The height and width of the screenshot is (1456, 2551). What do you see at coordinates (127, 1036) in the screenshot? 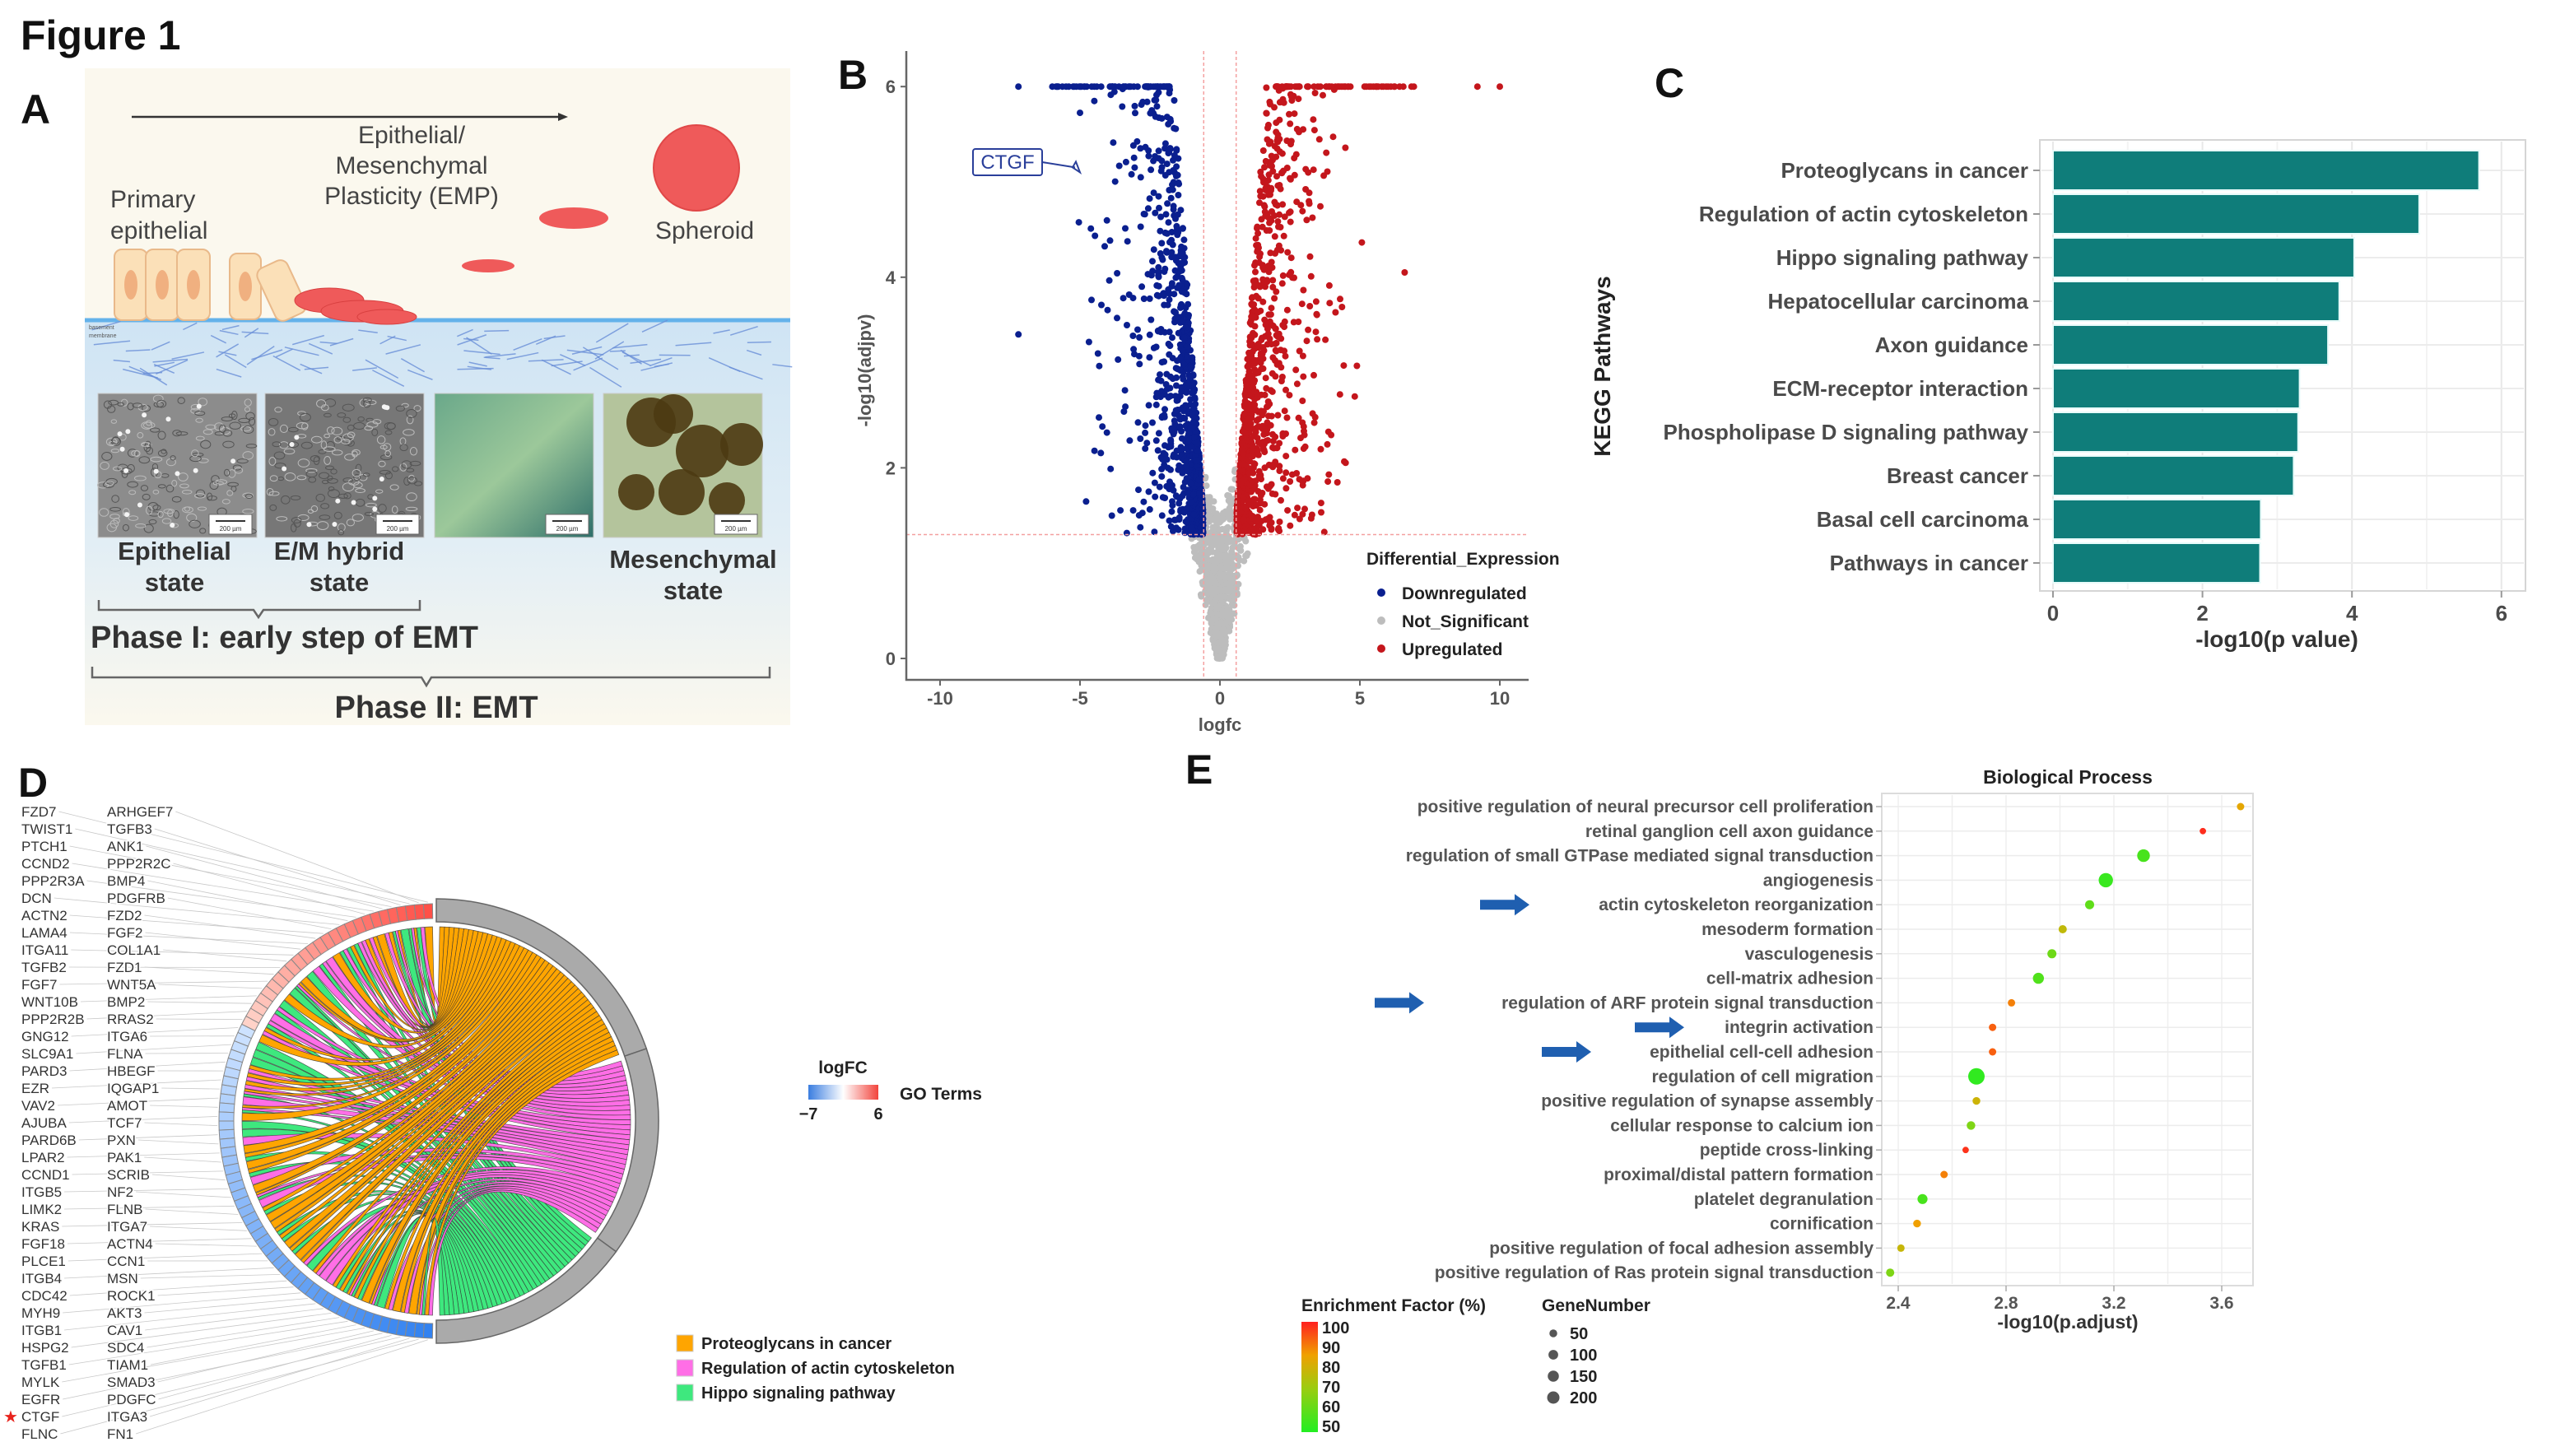
I see `gene-label: ITGA6` at bounding box center [127, 1036].